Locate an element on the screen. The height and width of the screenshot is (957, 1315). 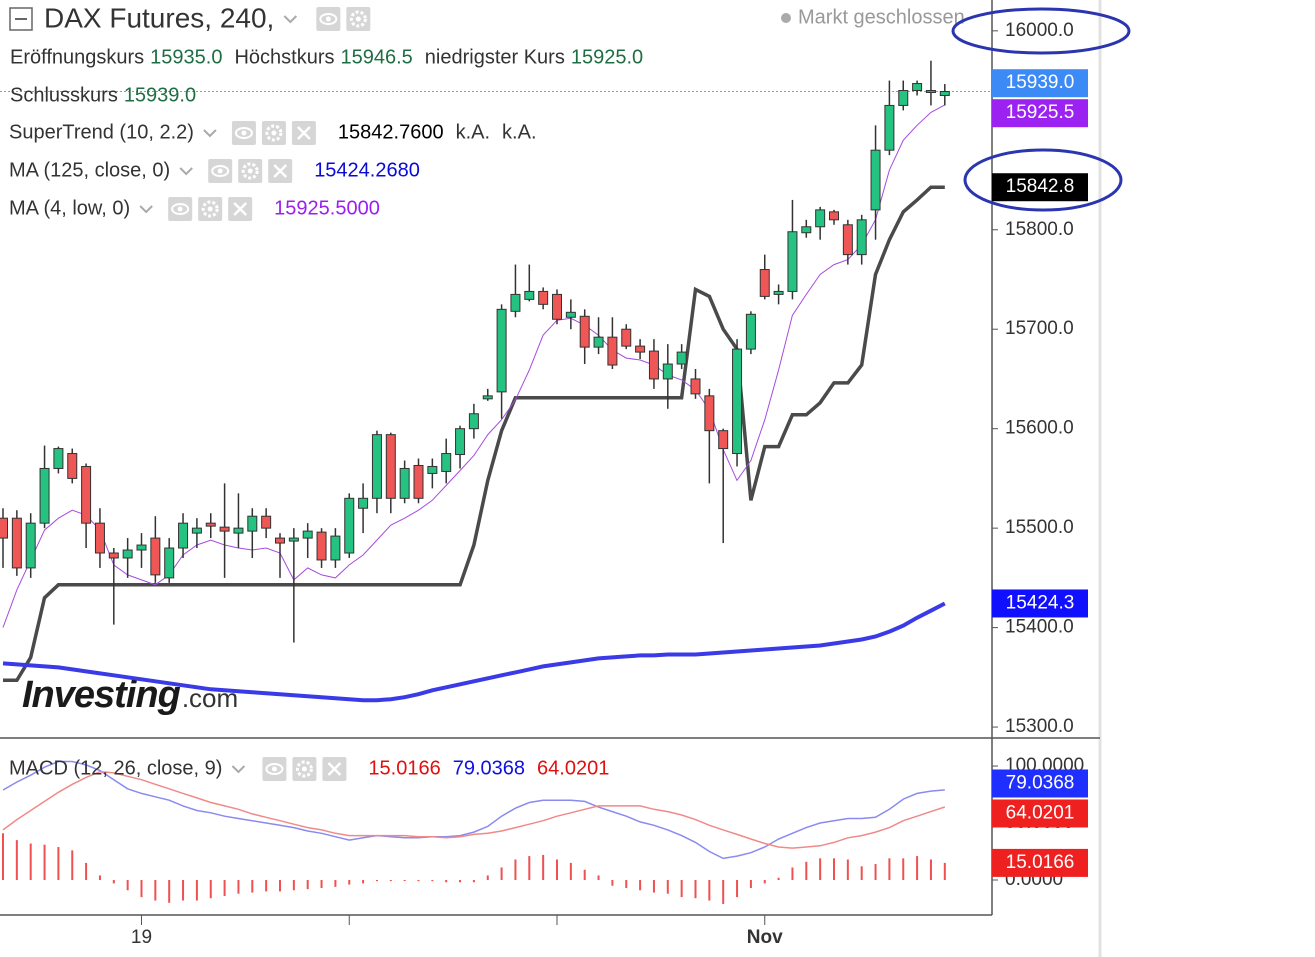
y-tick-label: 15800.0 is located at coordinates (1039, 229).